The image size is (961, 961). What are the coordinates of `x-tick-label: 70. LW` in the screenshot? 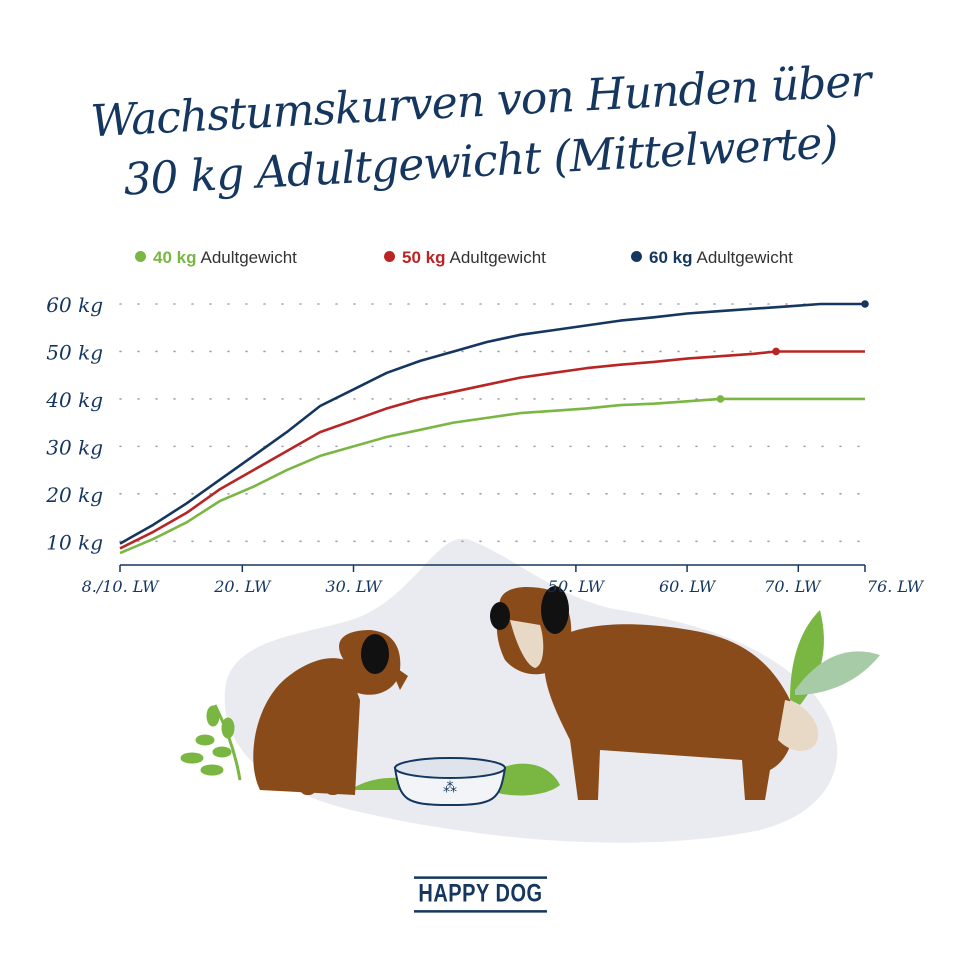 It's located at (793, 586).